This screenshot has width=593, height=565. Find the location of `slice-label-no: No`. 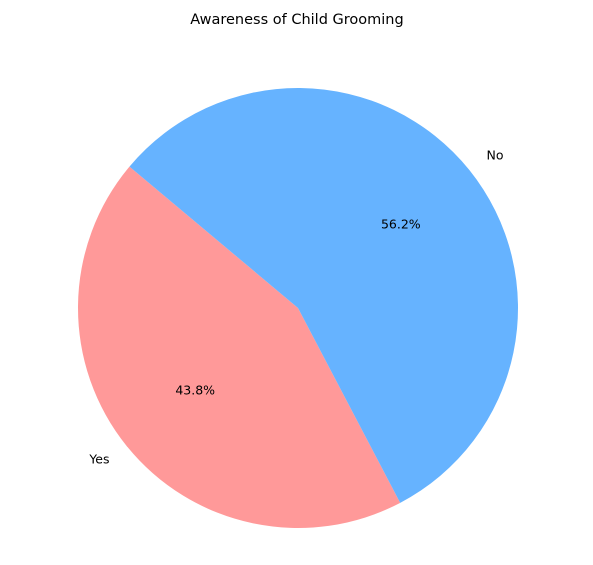

slice-label-no: No is located at coordinates (494, 155).